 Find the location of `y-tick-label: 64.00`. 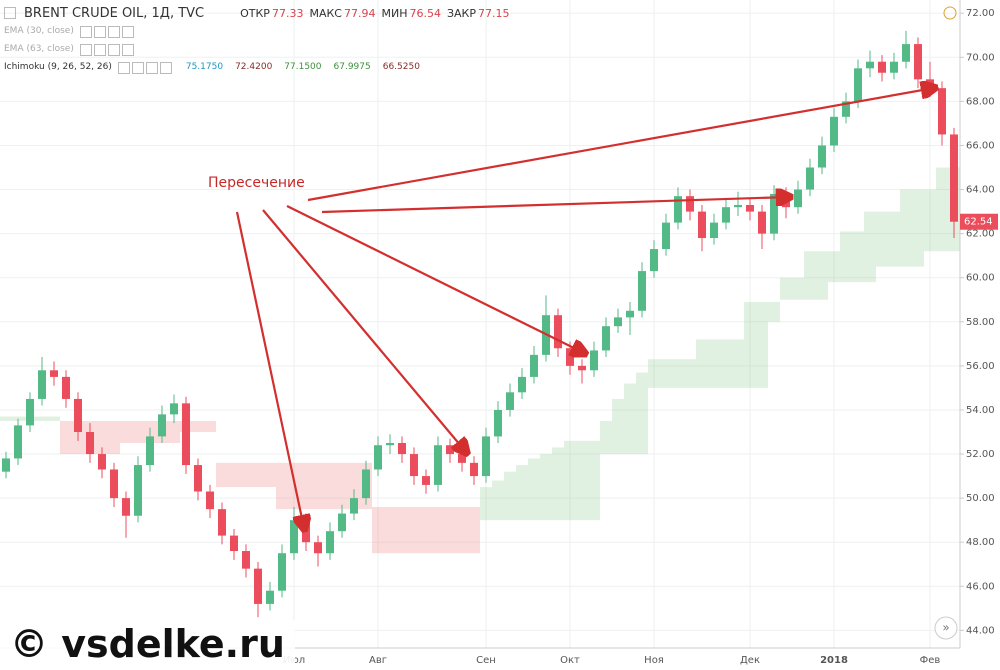

y-tick-label: 64.00 is located at coordinates (980, 190).